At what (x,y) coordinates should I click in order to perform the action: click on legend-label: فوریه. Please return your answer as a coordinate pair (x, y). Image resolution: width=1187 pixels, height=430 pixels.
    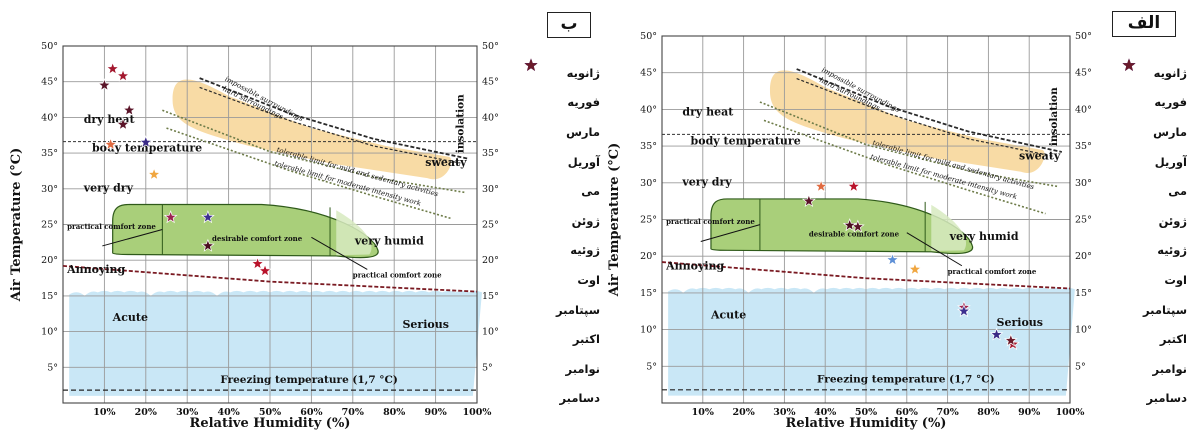
    Looking at the image, I should click on (1170, 102).